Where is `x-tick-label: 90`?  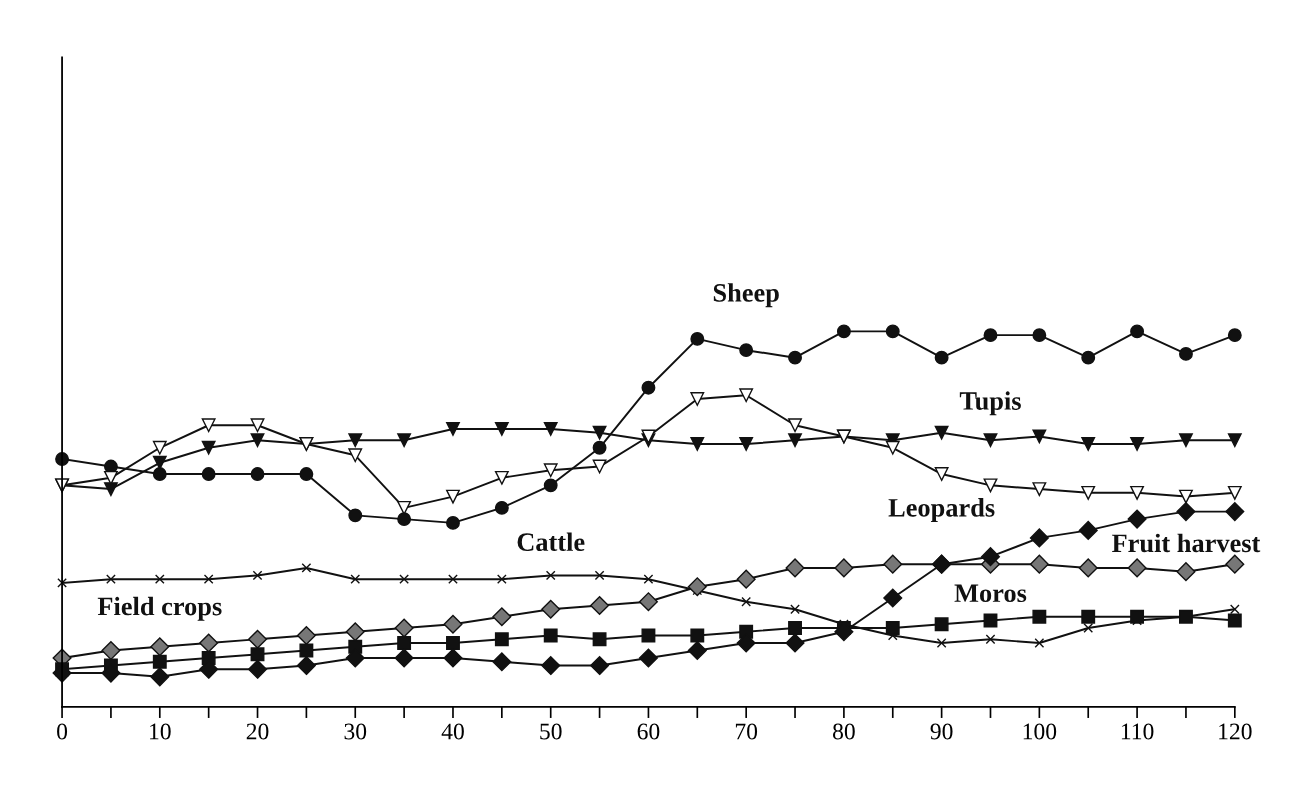 x-tick-label: 90 is located at coordinates (941, 731).